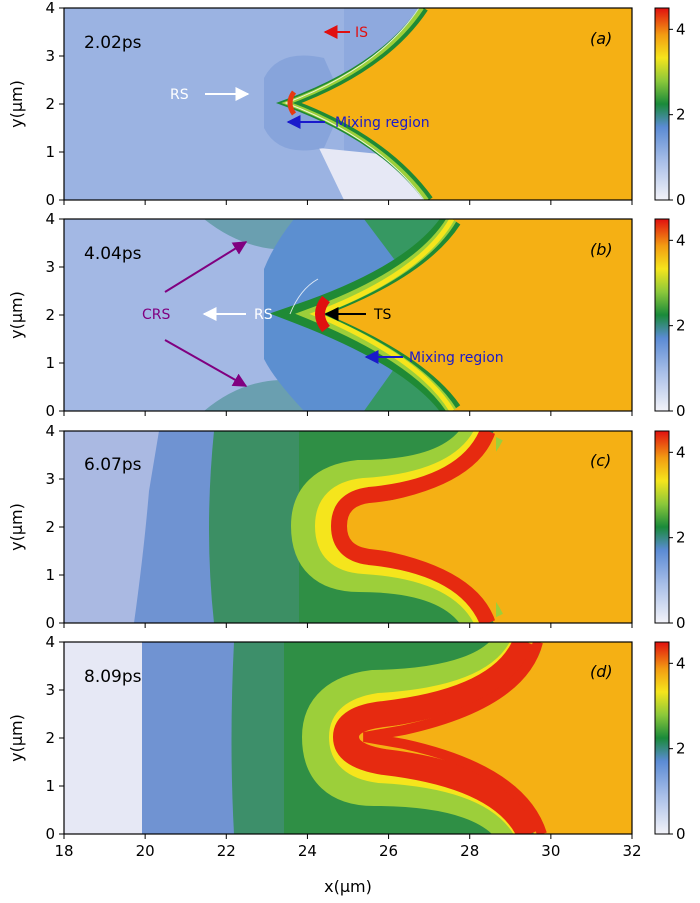 The width and height of the screenshot is (700, 903). Describe the element at coordinates (550, 851) in the screenshot. I see `x-tick-label: 30` at that location.